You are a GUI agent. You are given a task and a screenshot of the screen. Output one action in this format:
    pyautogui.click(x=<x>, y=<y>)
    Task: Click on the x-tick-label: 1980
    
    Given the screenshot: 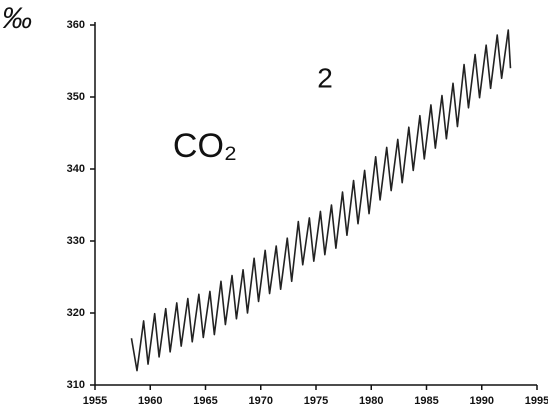 What is the action you would take?
    pyautogui.click(x=371, y=401)
    